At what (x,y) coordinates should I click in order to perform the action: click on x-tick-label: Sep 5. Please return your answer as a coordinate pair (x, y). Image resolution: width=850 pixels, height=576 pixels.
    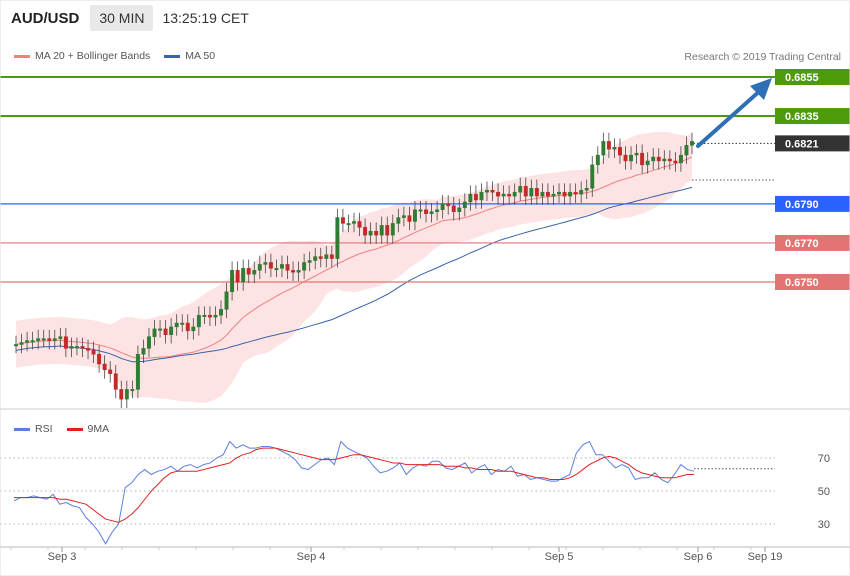
    Looking at the image, I should click on (559, 557).